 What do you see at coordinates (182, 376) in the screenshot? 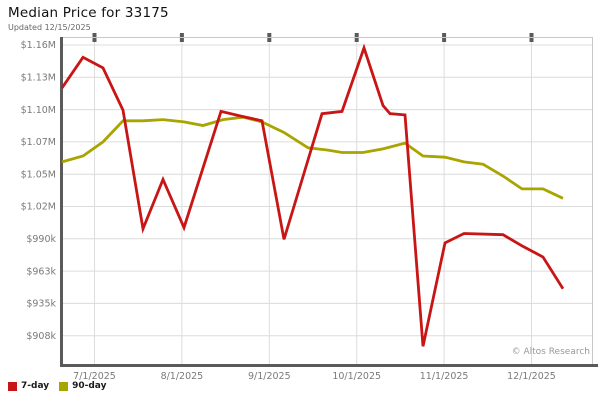
I see `x-tick-label: 8/1/2025` at bounding box center [182, 376].